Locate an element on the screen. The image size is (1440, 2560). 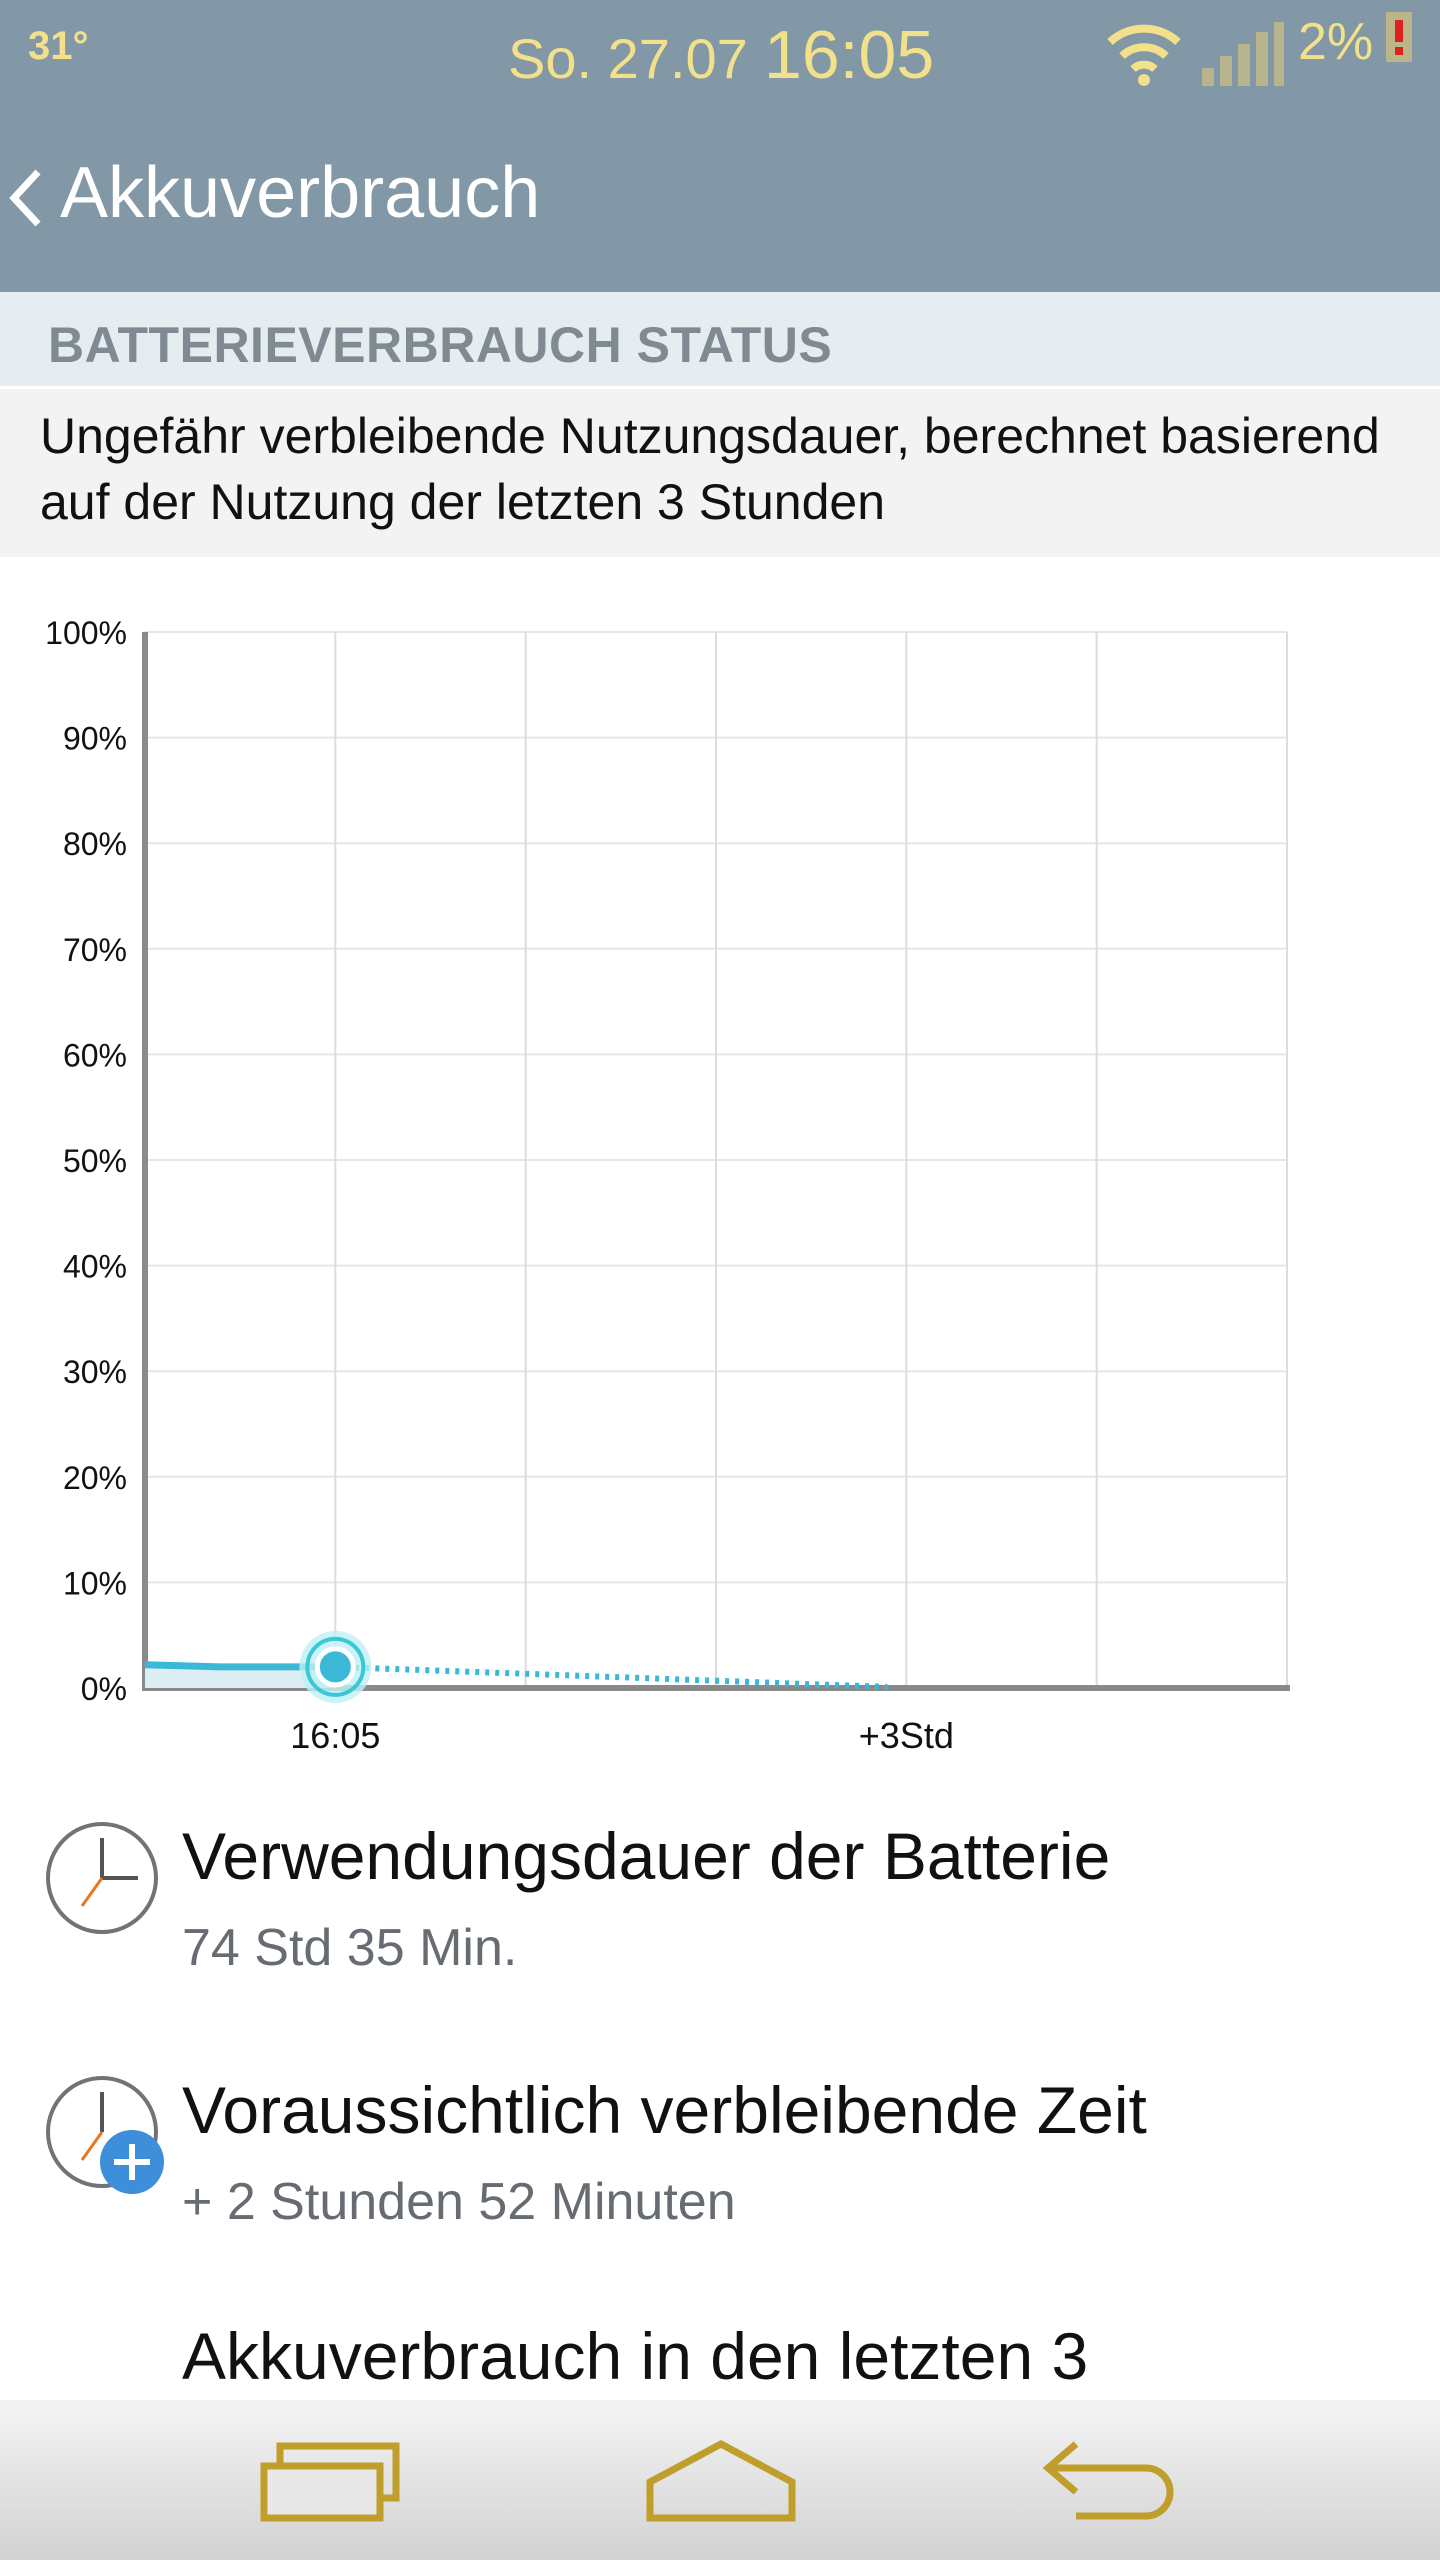
battery-percent: 2% is located at coordinates (1336, 42).